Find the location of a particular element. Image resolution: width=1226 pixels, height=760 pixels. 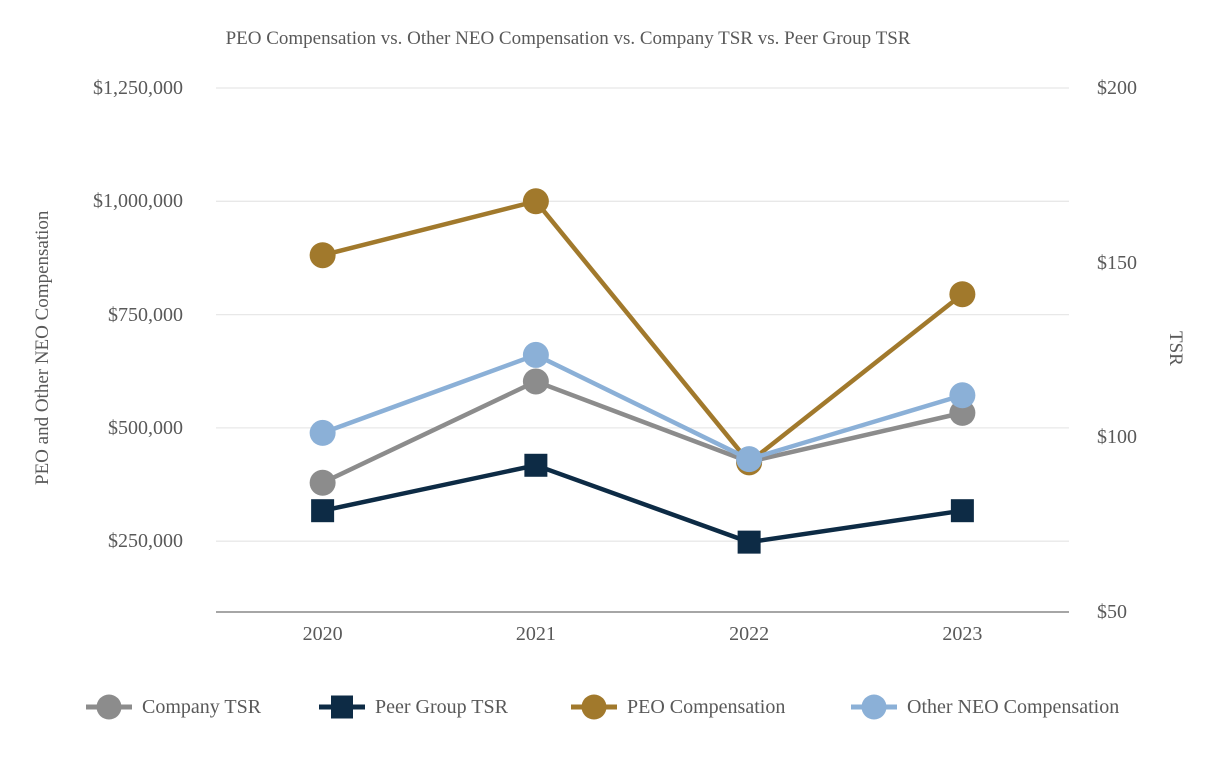

legend-label: Peer Group TSR is located at coordinates (441, 706).